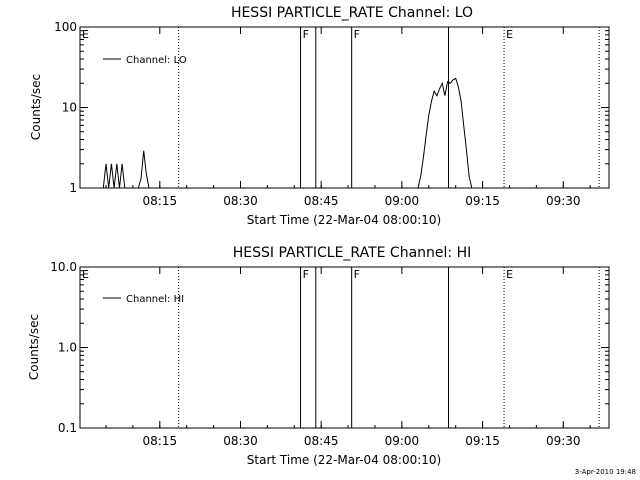 Image resolution: width=640 pixels, height=480 pixels. Describe the element at coordinates (73, 188) in the screenshot. I see `y-tick-label: 1` at that location.